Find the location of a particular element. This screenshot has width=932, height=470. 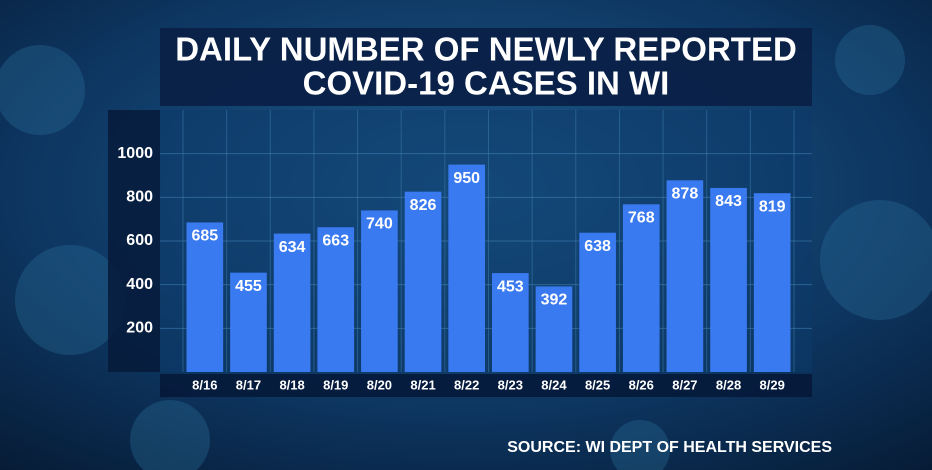

x-tick-label: 8/16 is located at coordinates (204, 384).